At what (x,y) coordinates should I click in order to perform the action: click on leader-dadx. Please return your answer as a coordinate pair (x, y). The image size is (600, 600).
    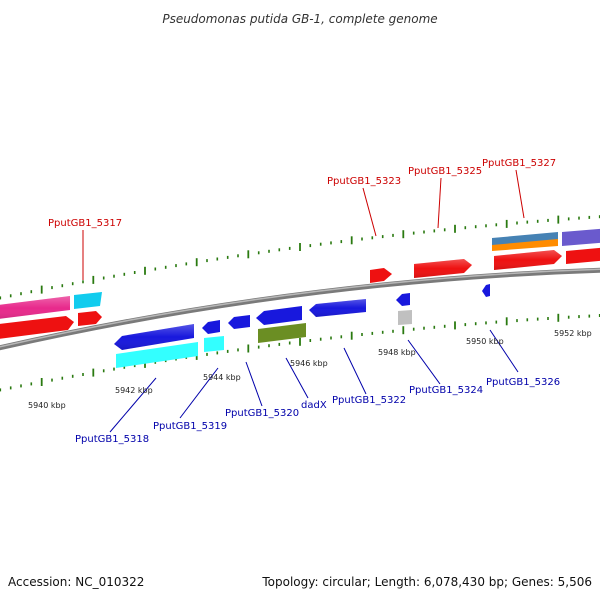
    Looking at the image, I should click on (297, 378).